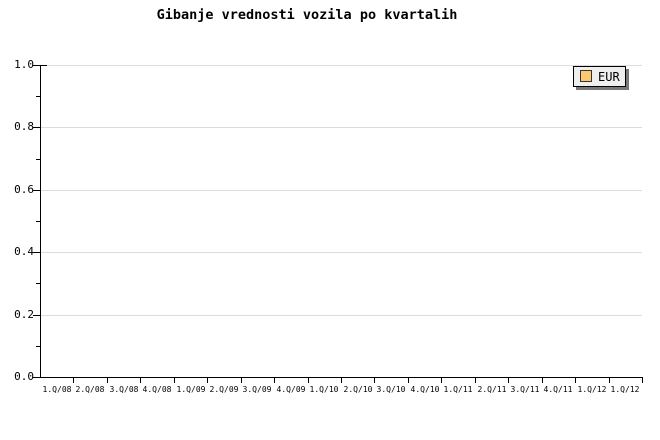 Image resolution: width=660 pixels, height=440 pixels. What do you see at coordinates (191, 389) in the screenshot?
I see `x-tick-label: 1.Q/09` at bounding box center [191, 389].